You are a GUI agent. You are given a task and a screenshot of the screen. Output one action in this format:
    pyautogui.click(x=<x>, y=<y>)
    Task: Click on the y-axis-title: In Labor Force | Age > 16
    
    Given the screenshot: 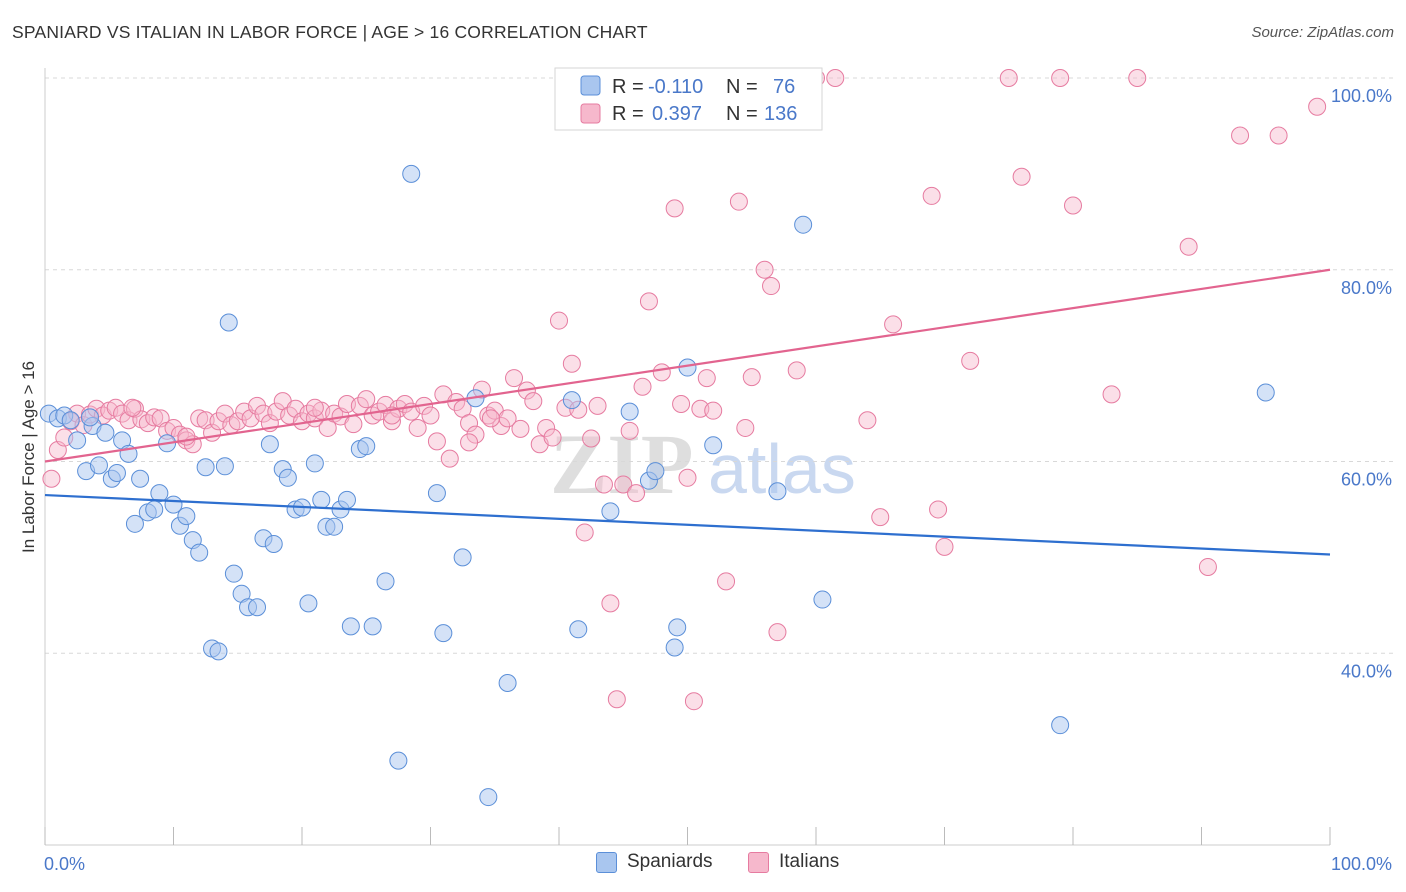 What is the action you would take?
    pyautogui.click(x=28, y=457)
    